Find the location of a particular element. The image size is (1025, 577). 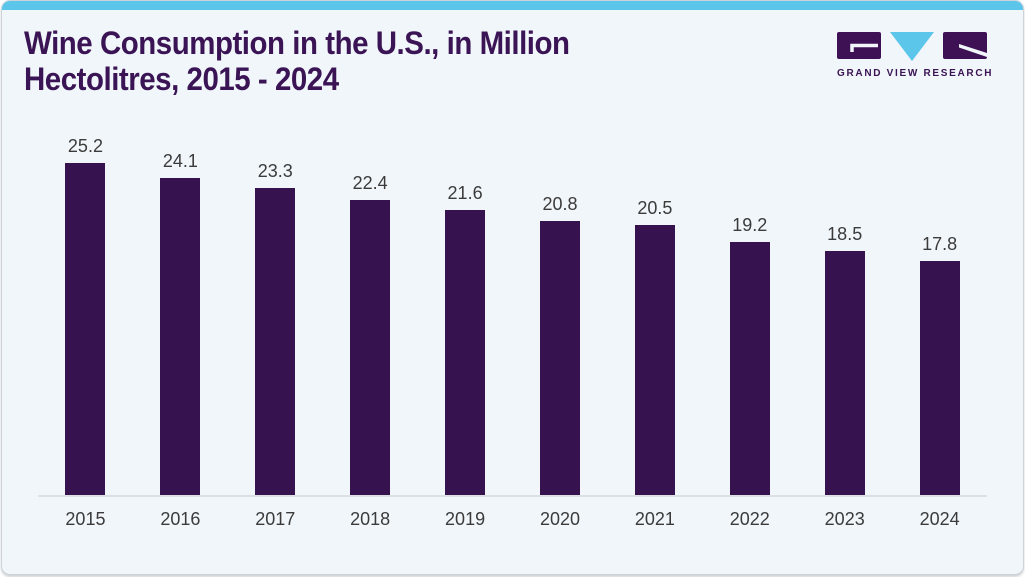

bar-value-label: 20.8 is located at coordinates (560, 203).